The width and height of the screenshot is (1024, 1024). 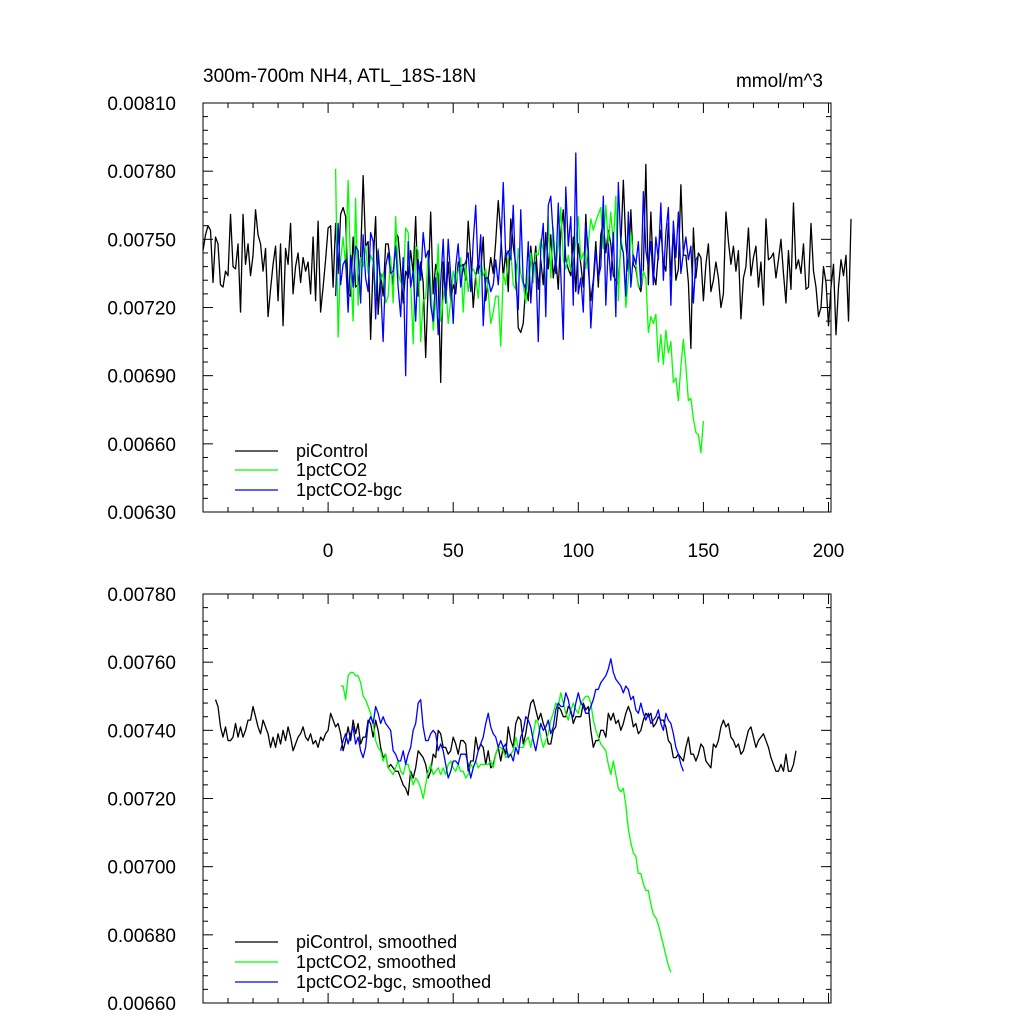 I want to click on x-tick-label: 50, so click(x=453, y=551).